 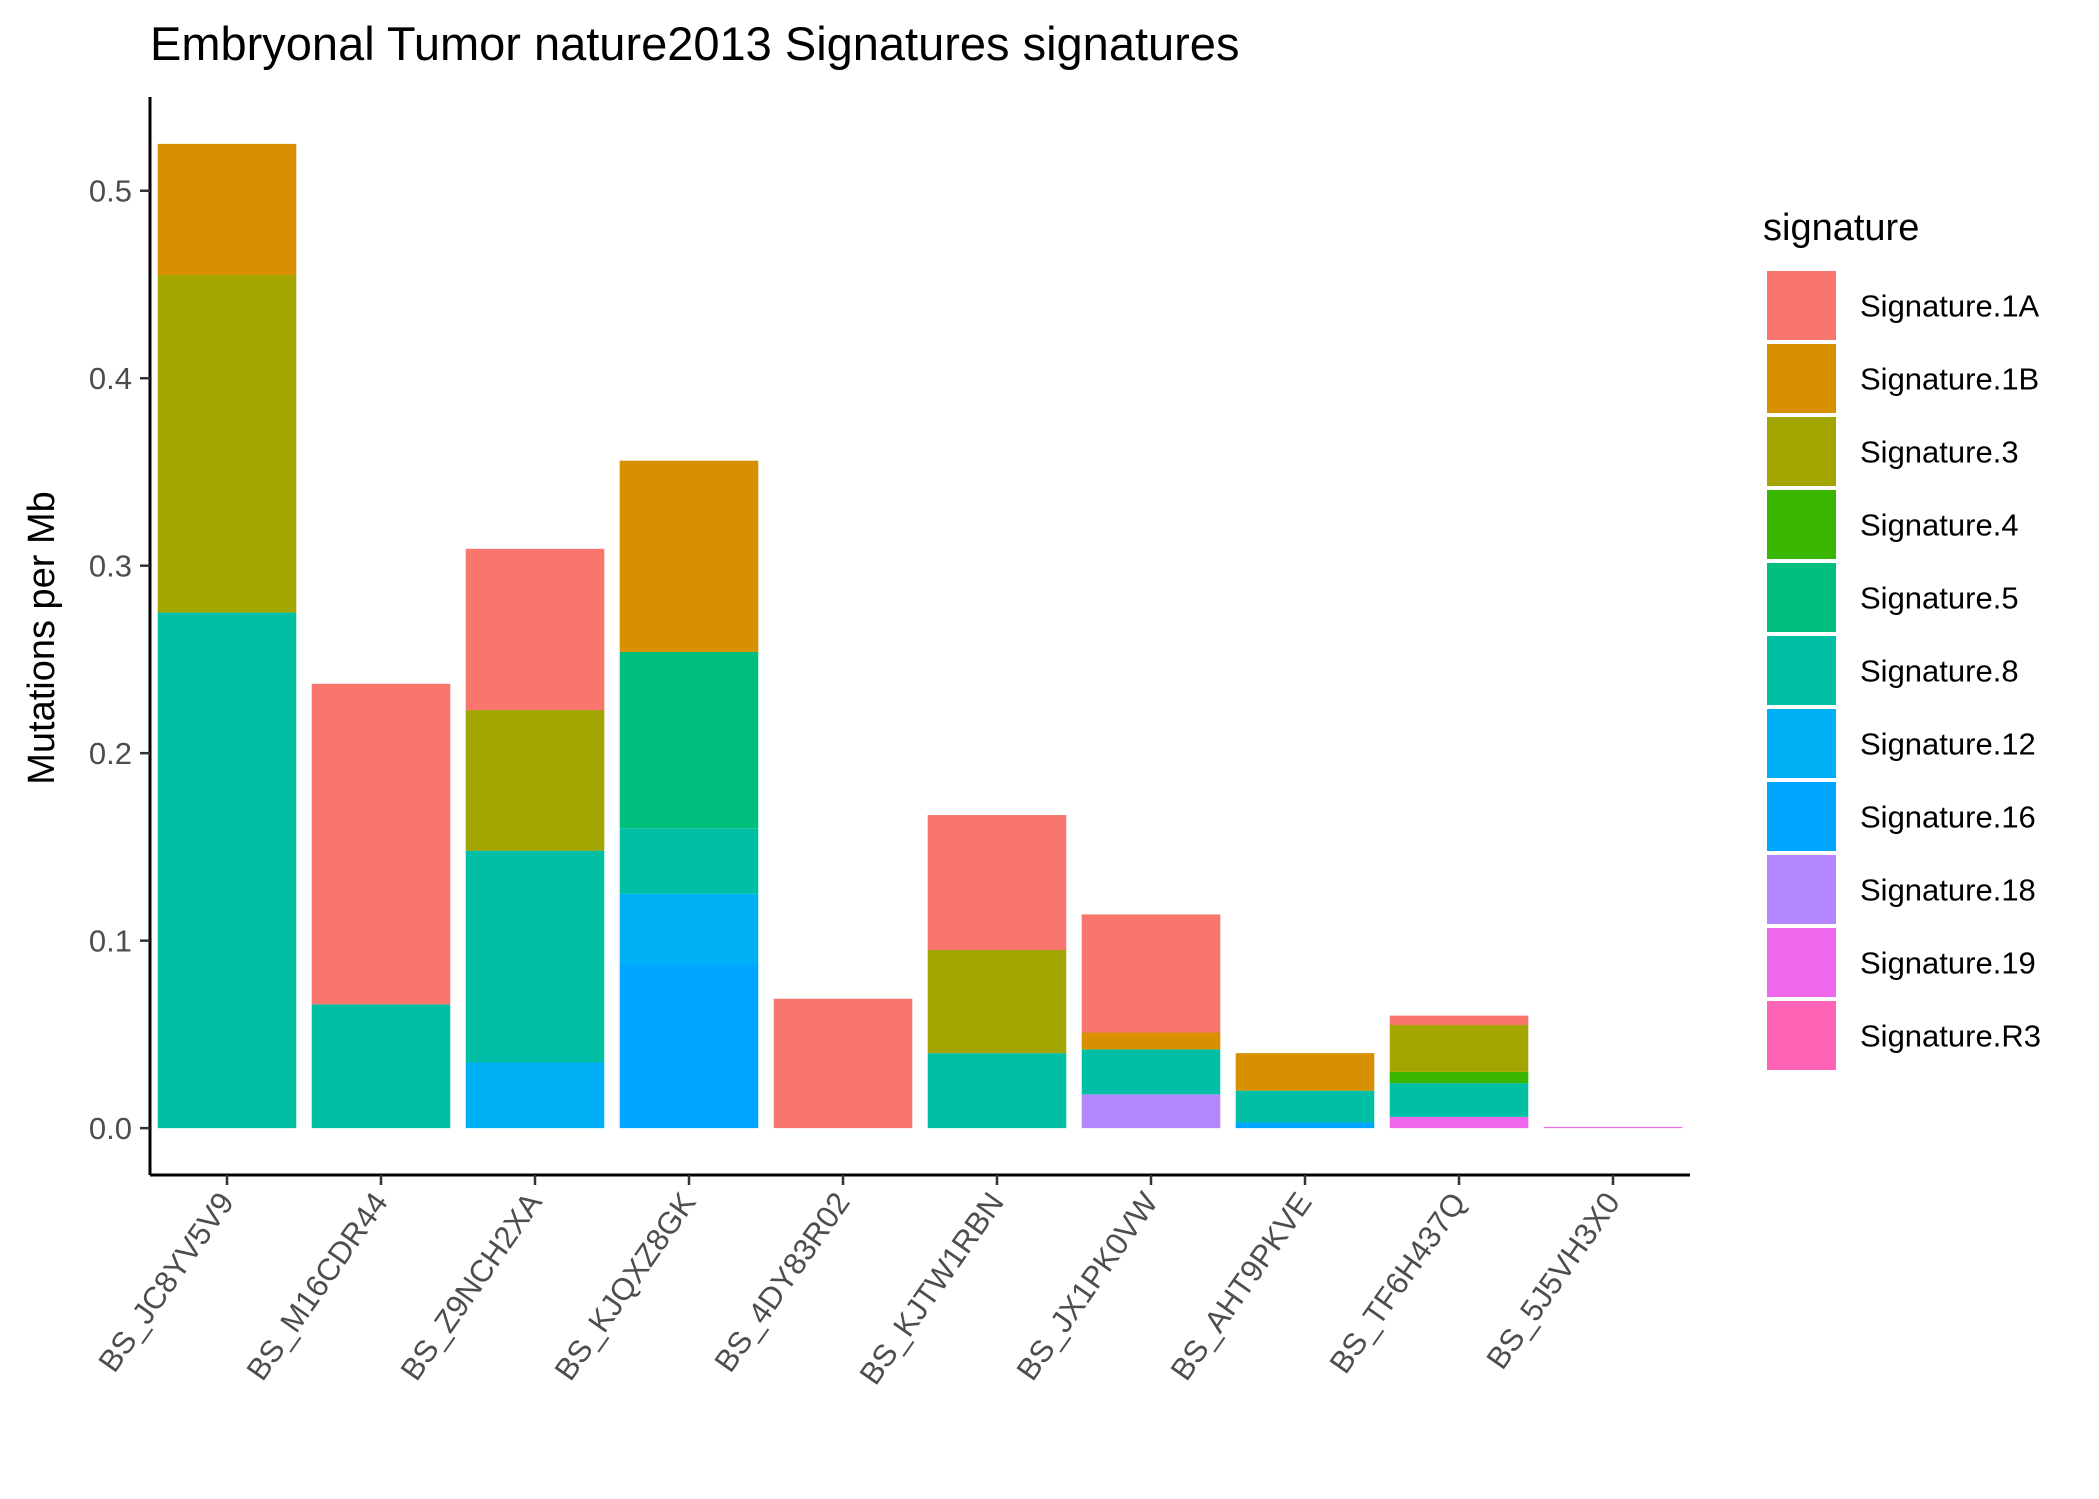 What do you see at coordinates (535, 780) in the screenshot?
I see `bar-segment-BS_Z9NCH2XA-Signature.3` at bounding box center [535, 780].